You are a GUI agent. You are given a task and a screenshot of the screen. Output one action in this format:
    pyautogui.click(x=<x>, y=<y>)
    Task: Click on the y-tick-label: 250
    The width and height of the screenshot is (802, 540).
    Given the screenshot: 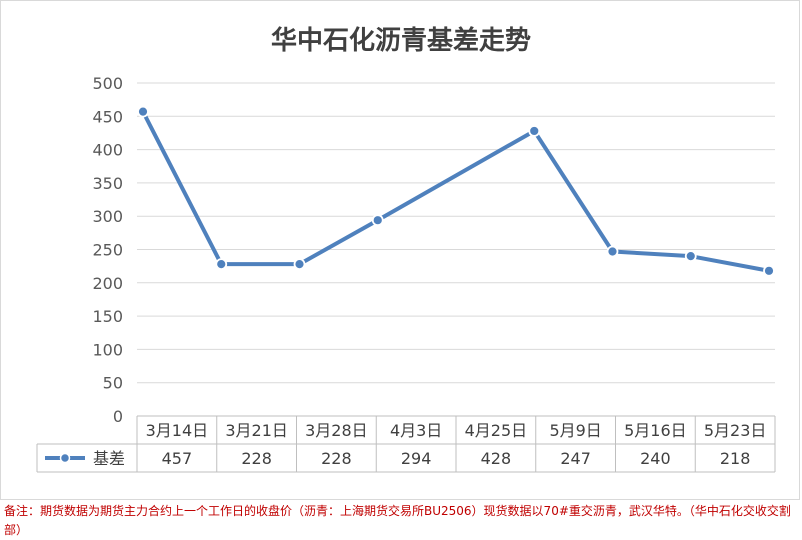 What is the action you would take?
    pyautogui.click(x=107, y=250)
    